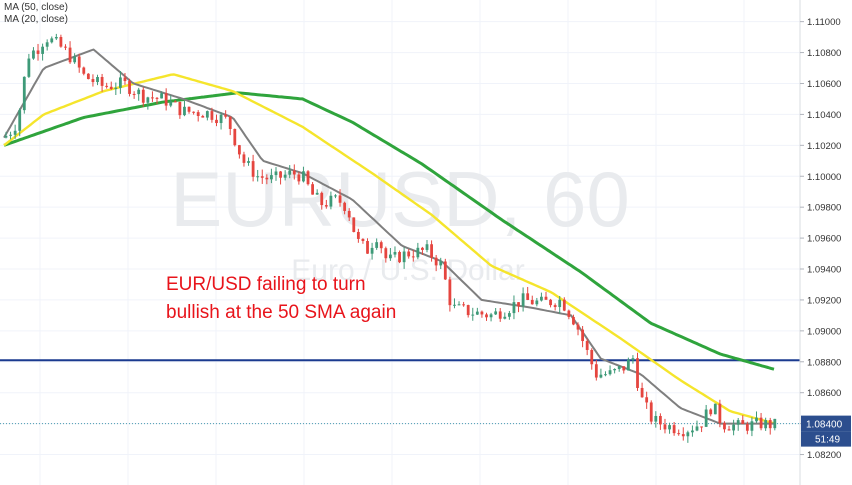  What do you see at coordinates (824, 208) in the screenshot?
I see `y-tick-label: 1.09800` at bounding box center [824, 208].